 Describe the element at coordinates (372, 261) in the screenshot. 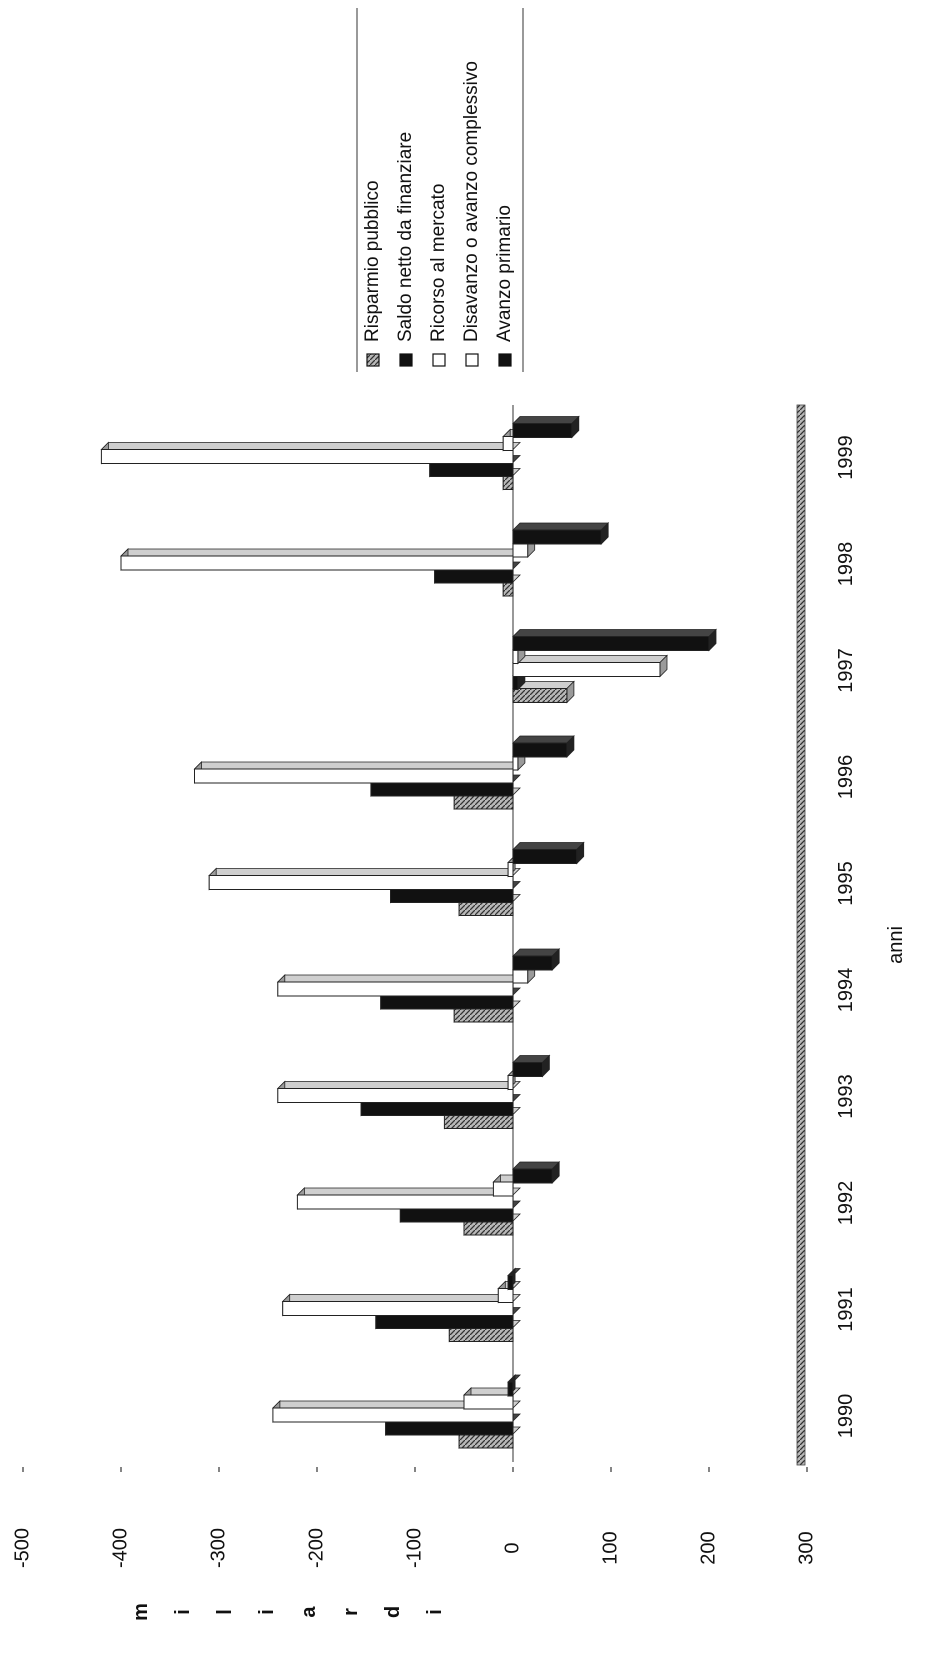

I see `legend-label: Risparmio pubblico` at that location.